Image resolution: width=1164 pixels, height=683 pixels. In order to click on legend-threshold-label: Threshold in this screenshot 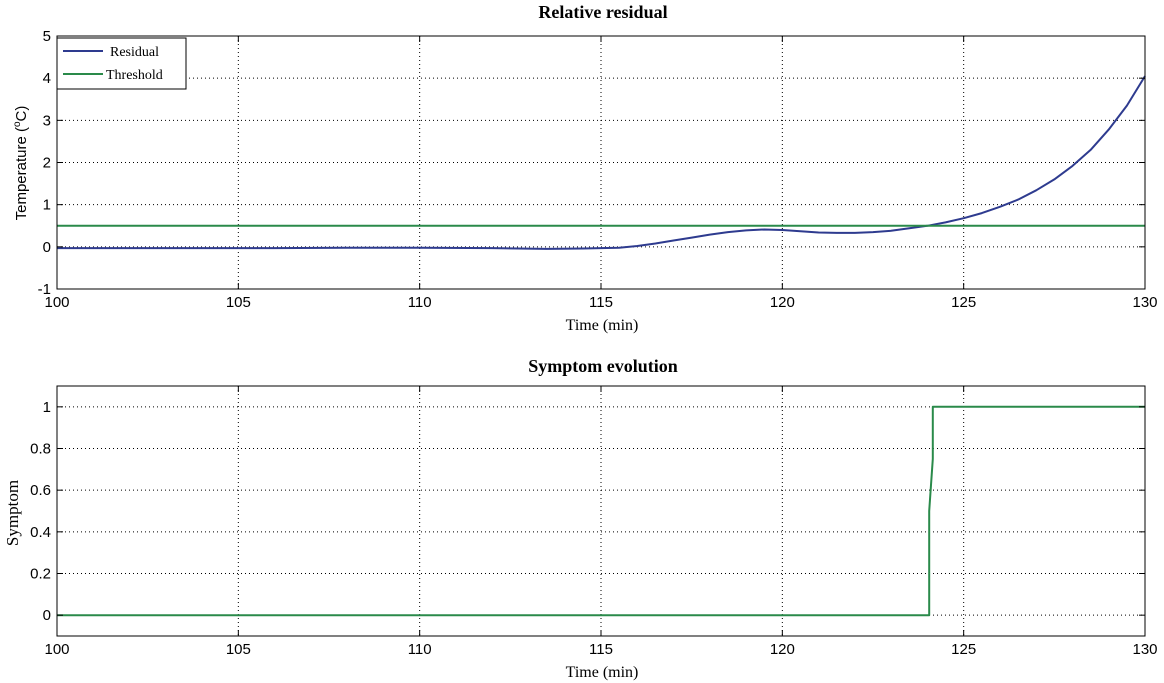, I will do `click(134, 75)`.